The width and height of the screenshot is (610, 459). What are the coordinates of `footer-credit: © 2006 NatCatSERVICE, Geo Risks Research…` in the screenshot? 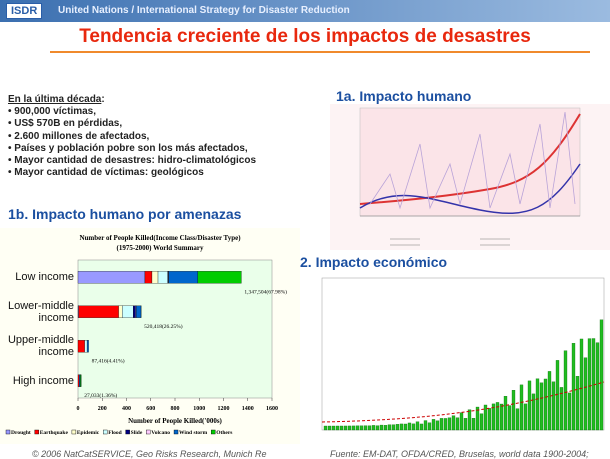 It's located at (149, 454).